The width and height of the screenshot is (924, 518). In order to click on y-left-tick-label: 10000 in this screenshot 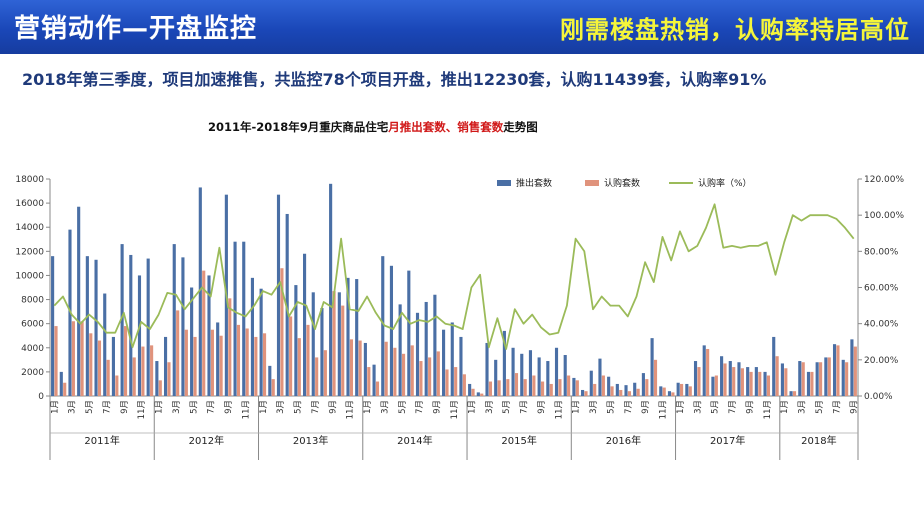, I will do `click(29, 276)`.